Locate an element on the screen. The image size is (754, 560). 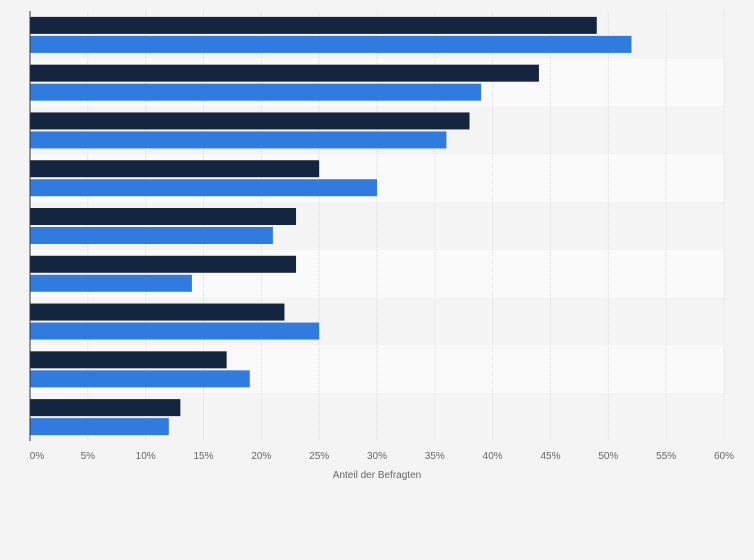
x-tick-label: 45% is located at coordinates (550, 456).